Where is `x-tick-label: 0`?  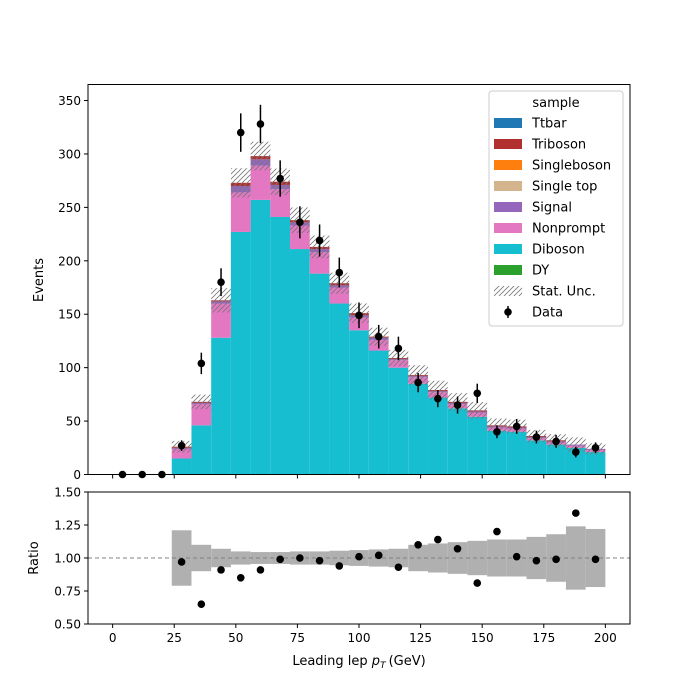 x-tick-label: 0 is located at coordinates (113, 638).